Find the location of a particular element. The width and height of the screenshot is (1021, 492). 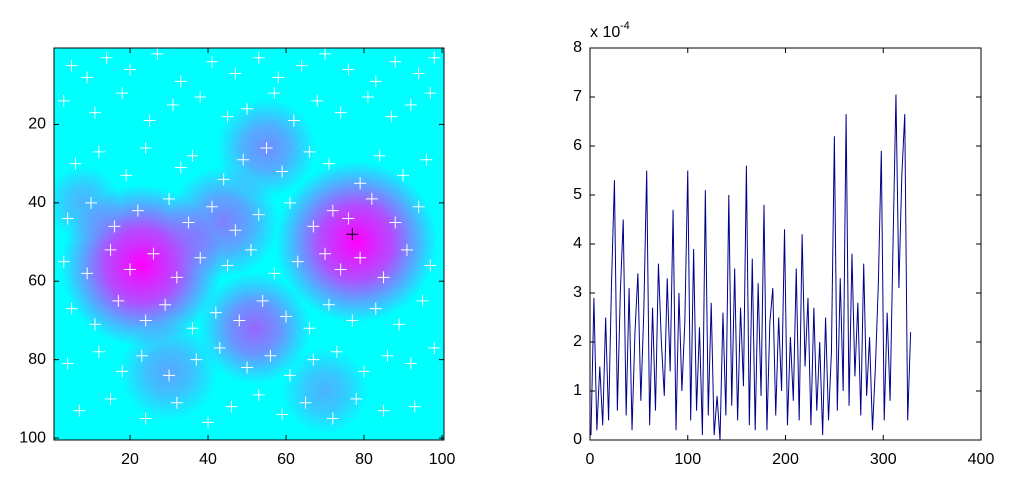

y-tick-label: 0 is located at coordinates (577, 439).